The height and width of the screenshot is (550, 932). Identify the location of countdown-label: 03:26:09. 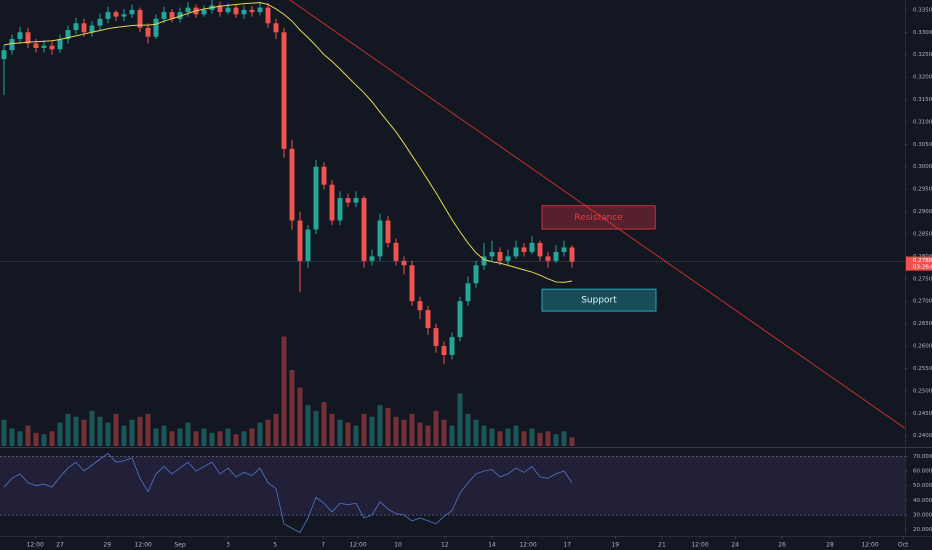
(922, 268).